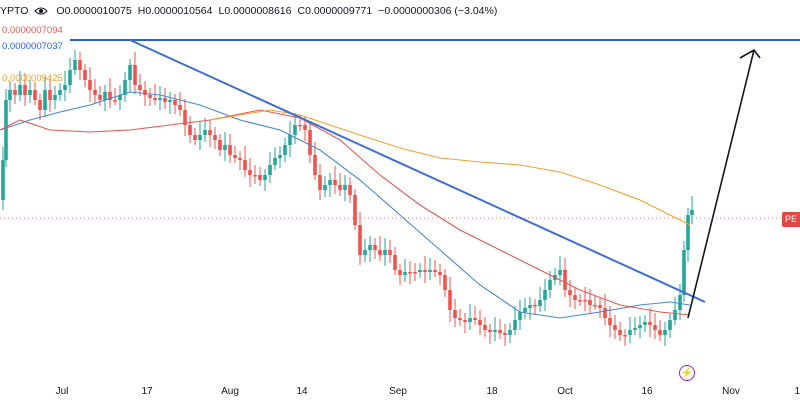 This screenshot has width=800, height=400. Describe the element at coordinates (687, 373) in the screenshot. I see `event-icon: ⚡` at that location.